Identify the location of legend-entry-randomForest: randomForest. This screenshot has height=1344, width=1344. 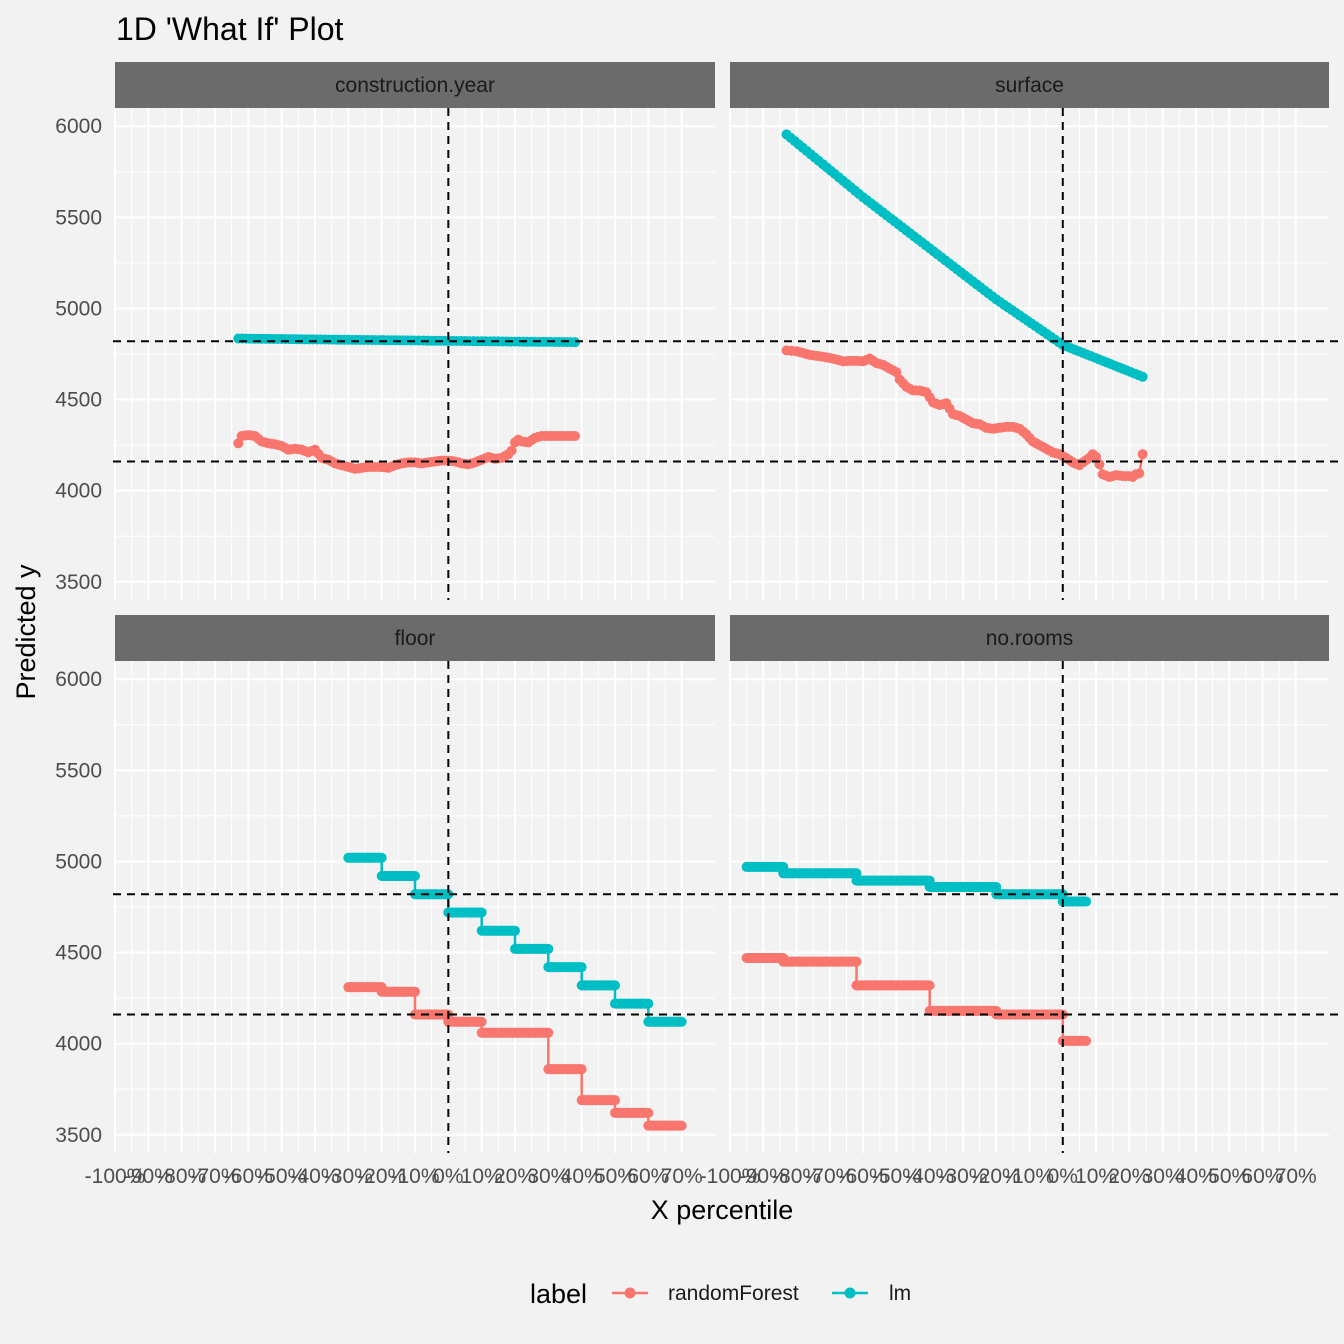
(705, 1293).